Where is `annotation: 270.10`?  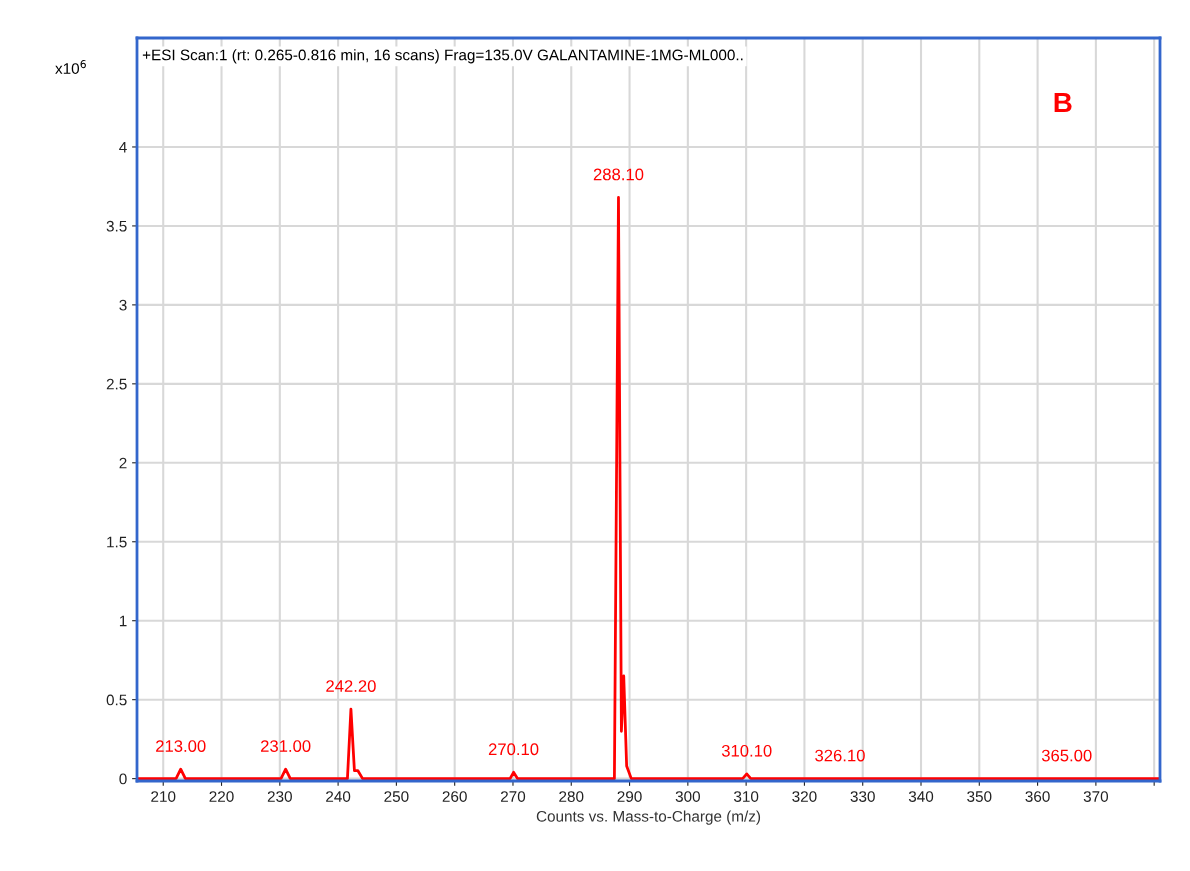
annotation: 270.10 is located at coordinates (513, 749).